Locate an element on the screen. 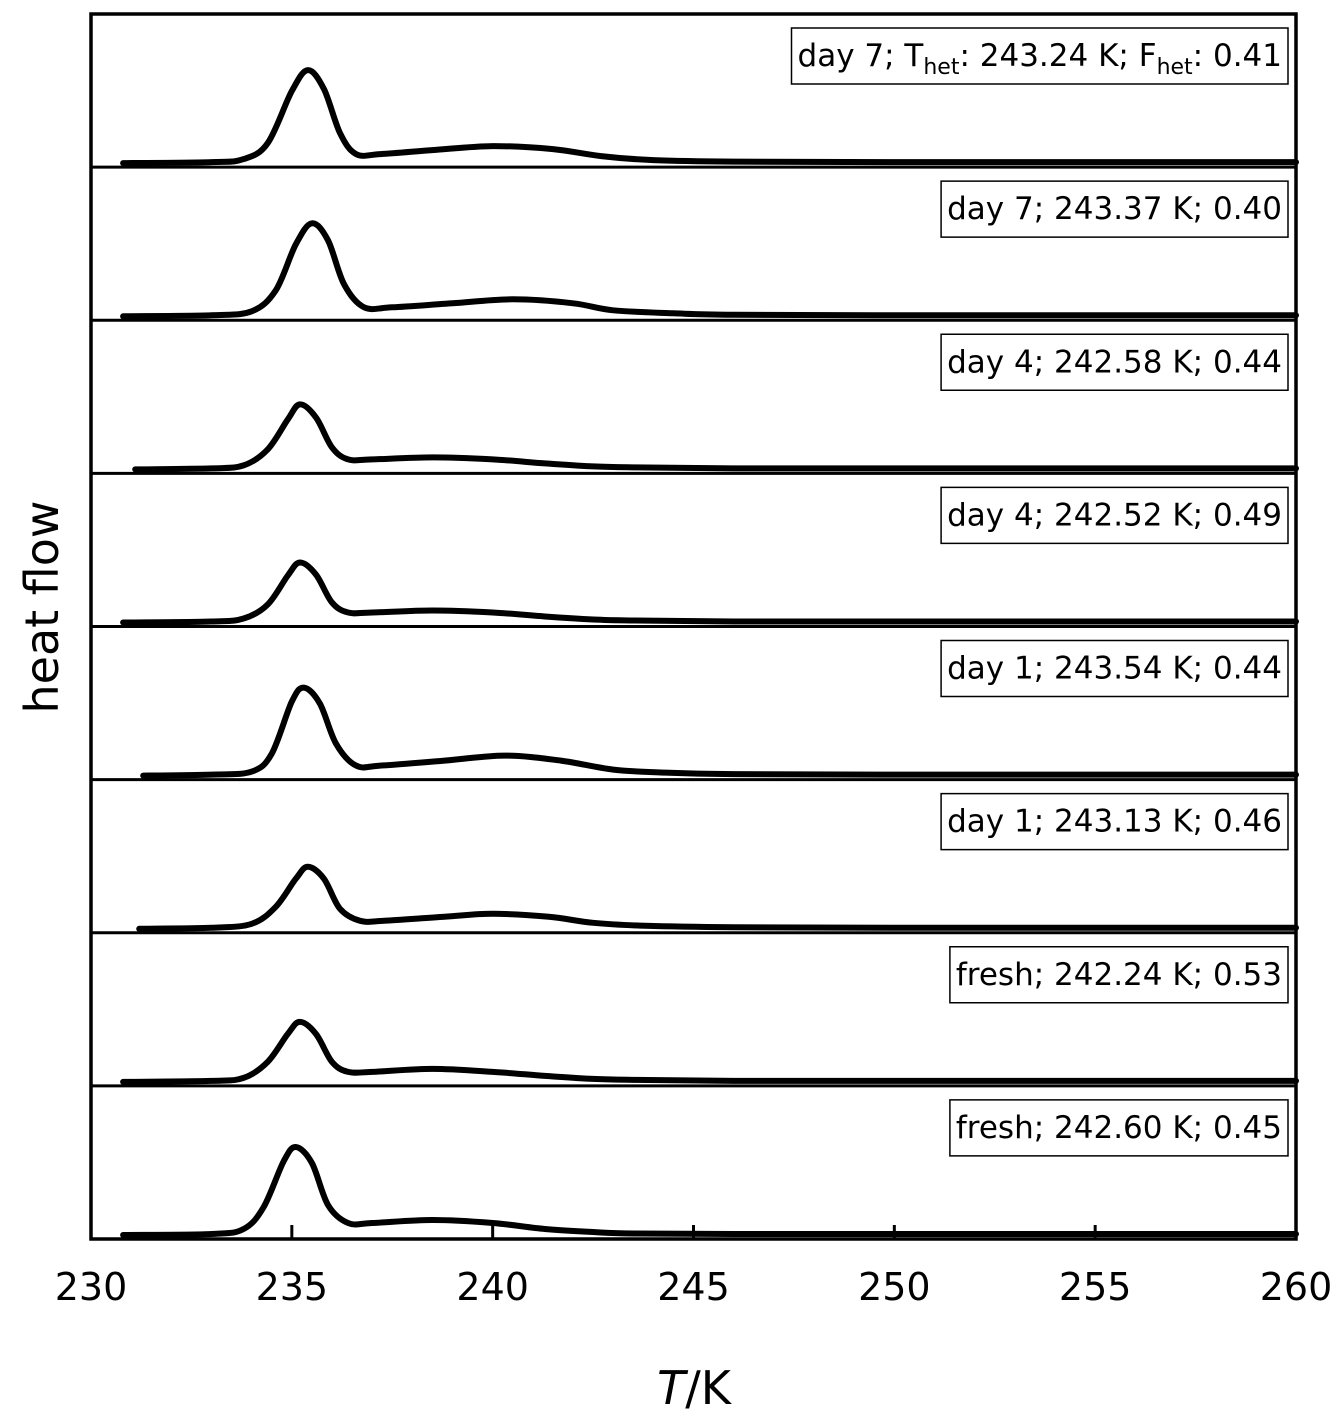  legend-8: fresh; 242.60 K; 0.45 is located at coordinates (1119, 1128).